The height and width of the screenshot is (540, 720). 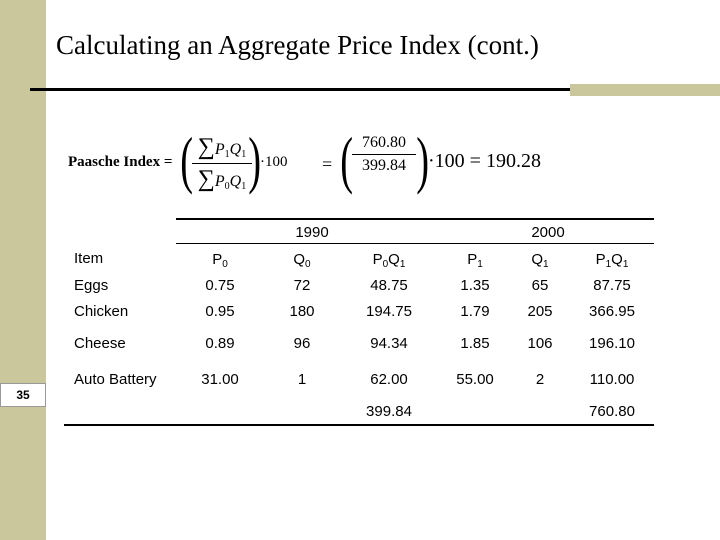 What do you see at coordinates (219, 181) in the screenshot?
I see `denominator-p: P` at bounding box center [219, 181].